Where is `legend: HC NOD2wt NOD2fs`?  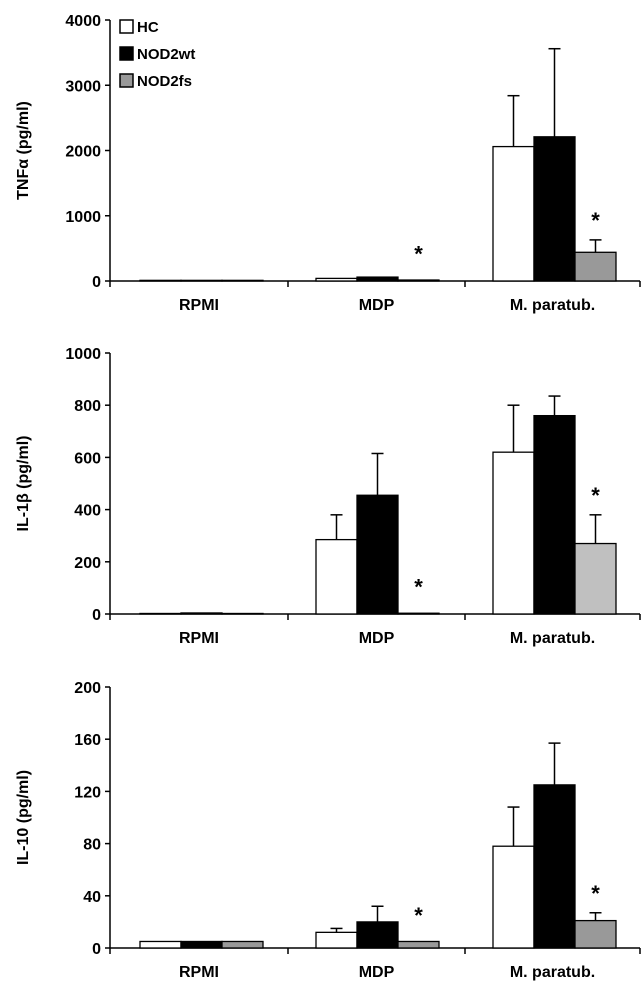
legend: HC NOD2wt NOD2fs is located at coordinates (157, 54).